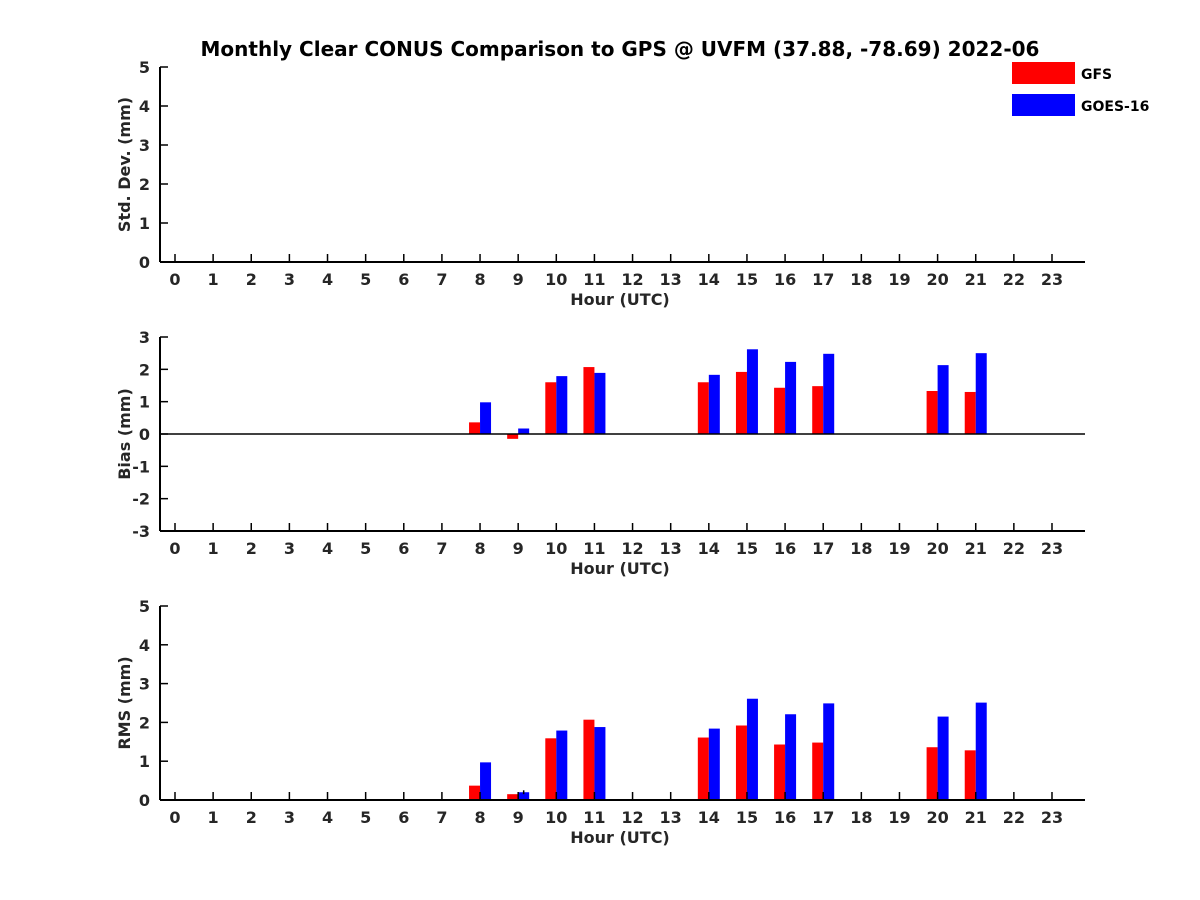  Describe the element at coordinates (141, 466) in the screenshot. I see `y-tick-label: -1` at that location.